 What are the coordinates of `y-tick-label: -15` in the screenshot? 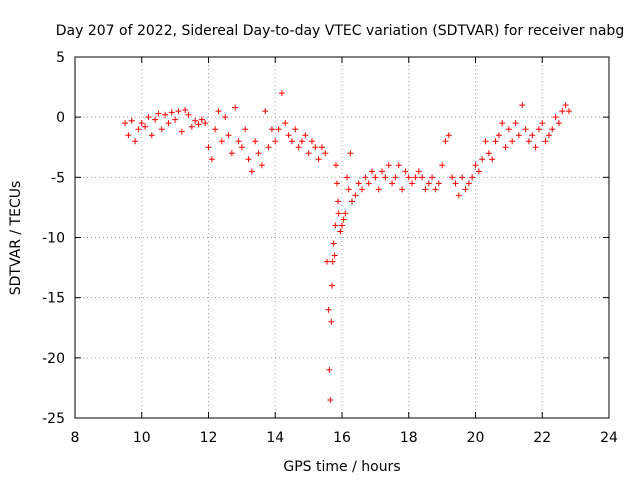 It's located at (53, 299).